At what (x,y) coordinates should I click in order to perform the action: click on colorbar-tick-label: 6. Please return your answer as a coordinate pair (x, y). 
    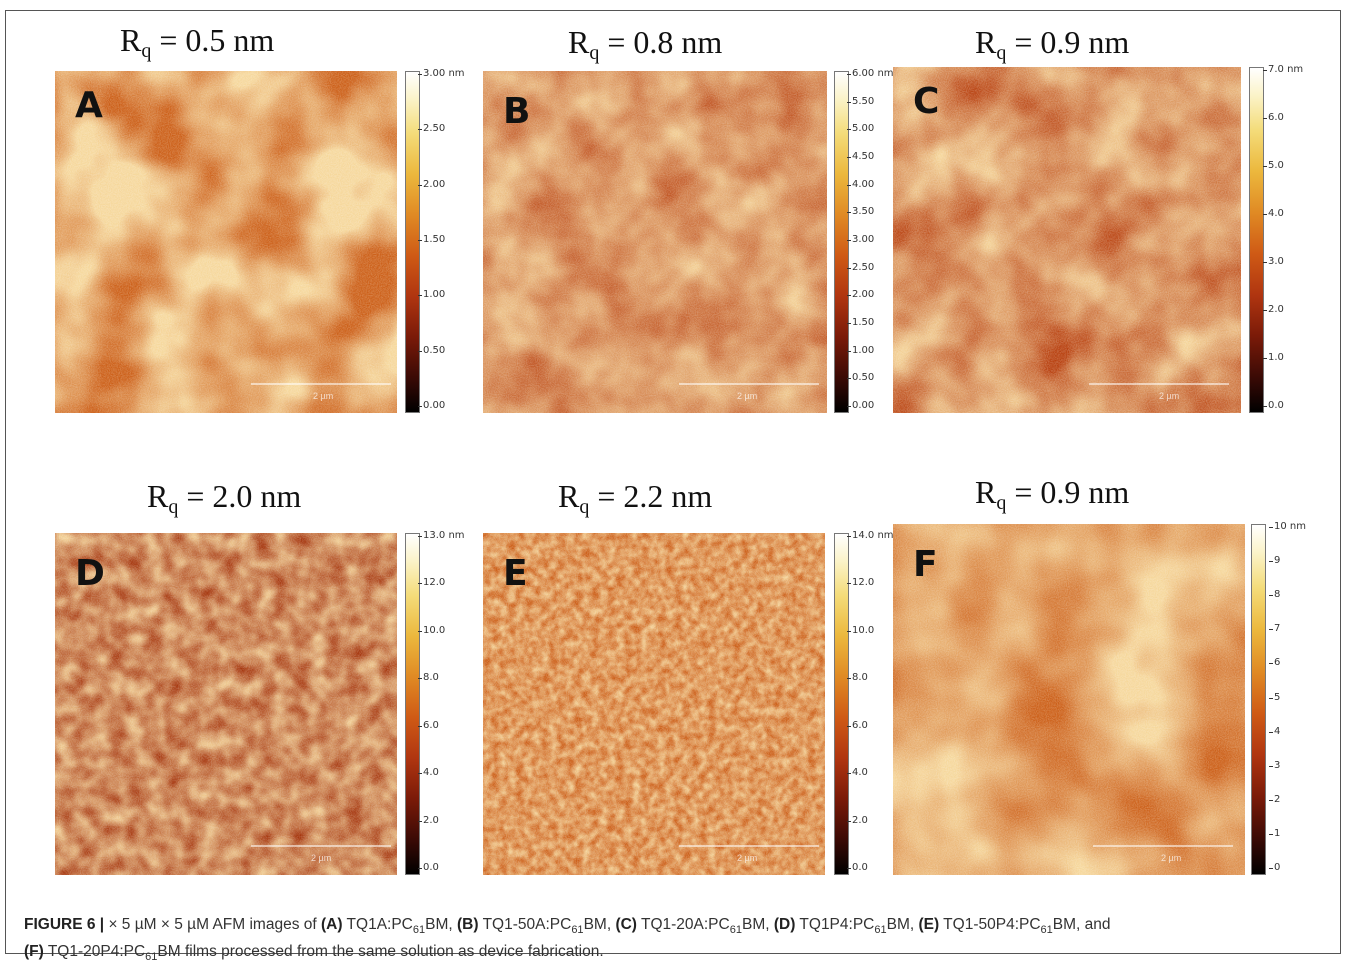
    Looking at the image, I should click on (1274, 663).